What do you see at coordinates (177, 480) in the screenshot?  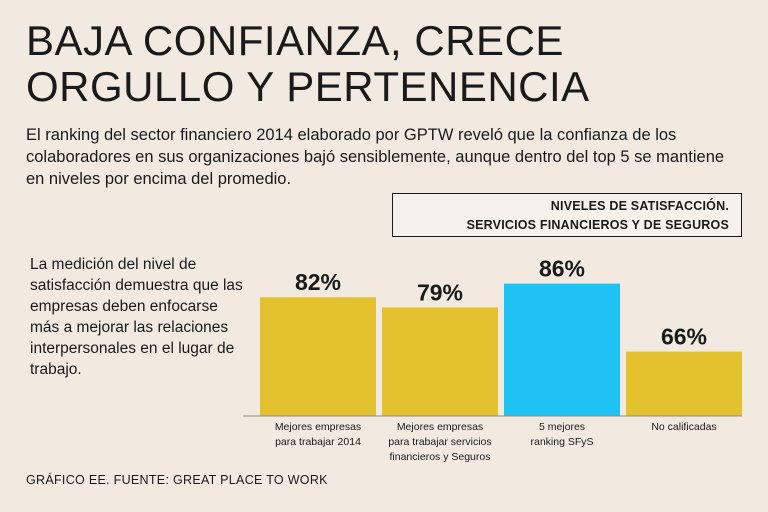 I see `source-credit: GRÁFICO EE. FUENTE: GREAT PLACE TO WORK` at bounding box center [177, 480].